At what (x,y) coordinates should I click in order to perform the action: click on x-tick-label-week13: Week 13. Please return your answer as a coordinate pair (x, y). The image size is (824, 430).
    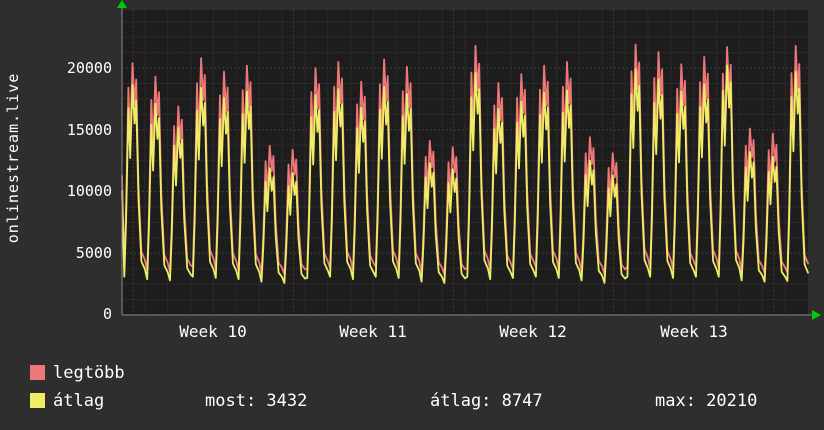
    Looking at the image, I should click on (694, 331).